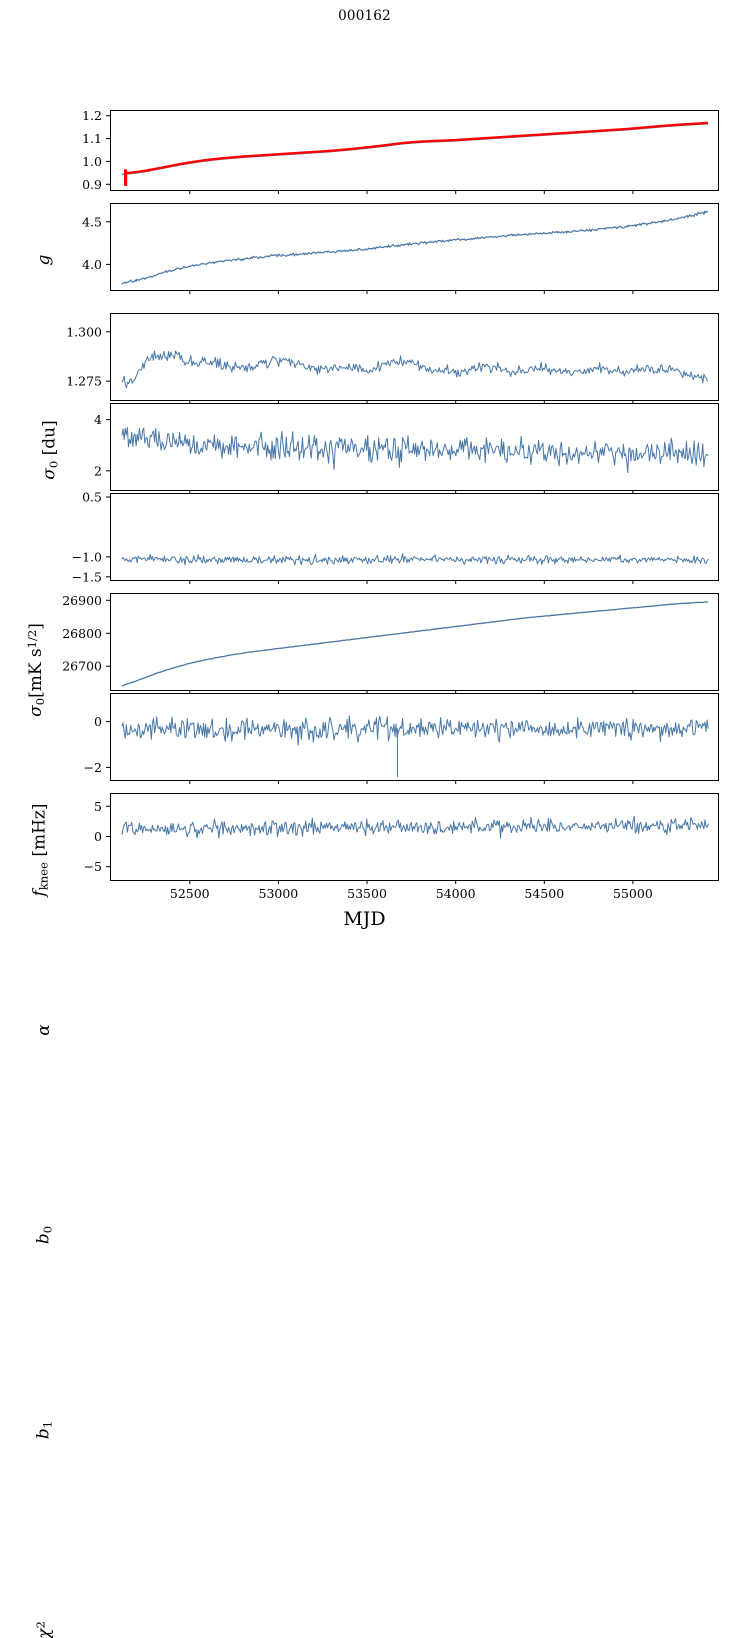 The image size is (729, 1638). I want to click on xtick-label-2: 53000, so click(279, 893).